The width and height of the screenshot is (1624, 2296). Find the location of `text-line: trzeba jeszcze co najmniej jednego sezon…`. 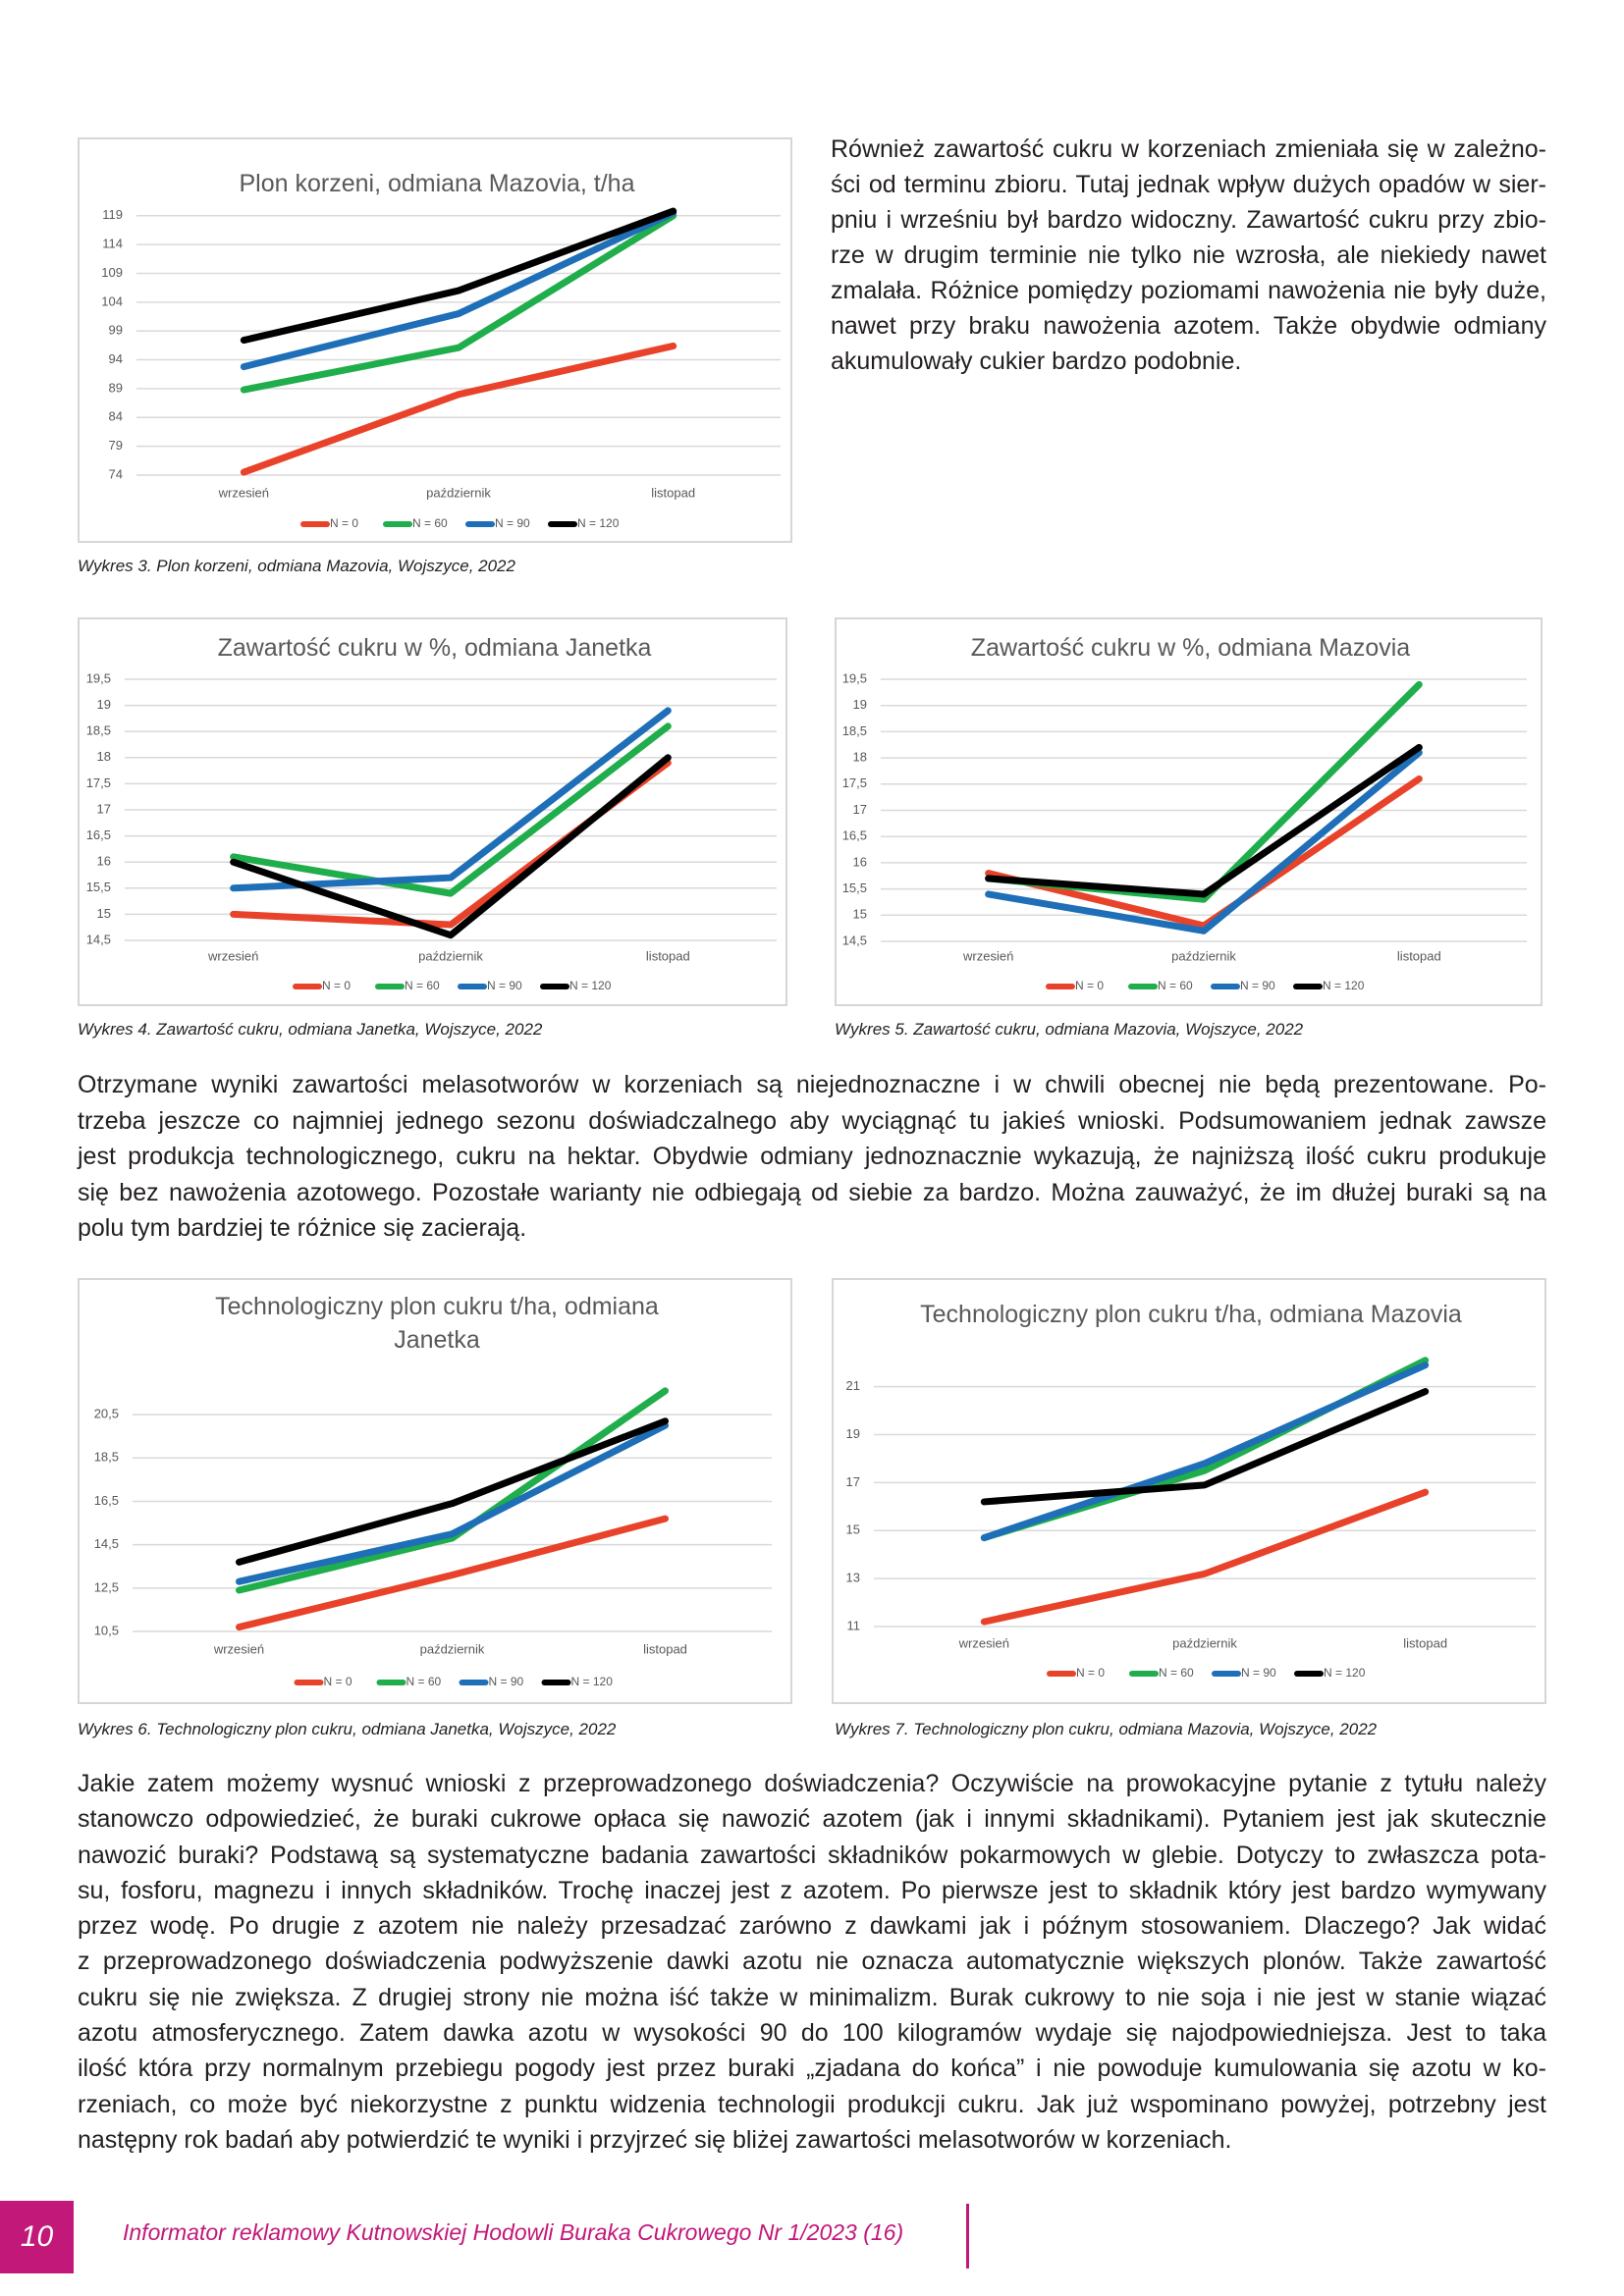

text-line: trzeba jeszcze co najmniej jednego sezon… is located at coordinates (812, 1120).